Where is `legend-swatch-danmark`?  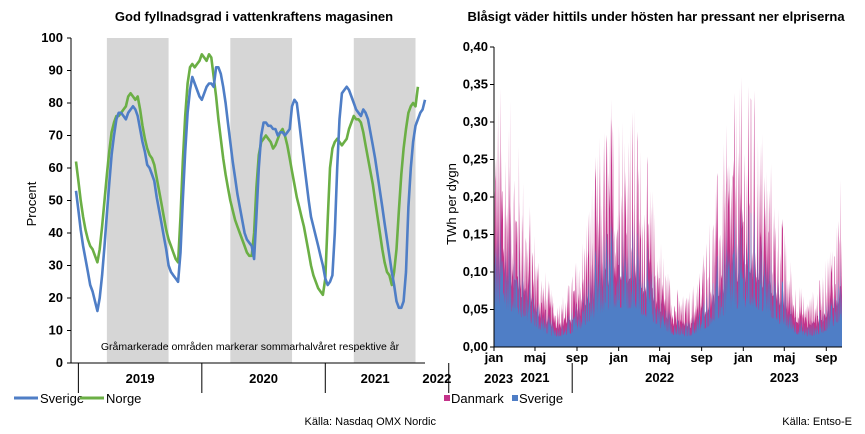
legend-swatch-danmark is located at coordinates (447, 398).